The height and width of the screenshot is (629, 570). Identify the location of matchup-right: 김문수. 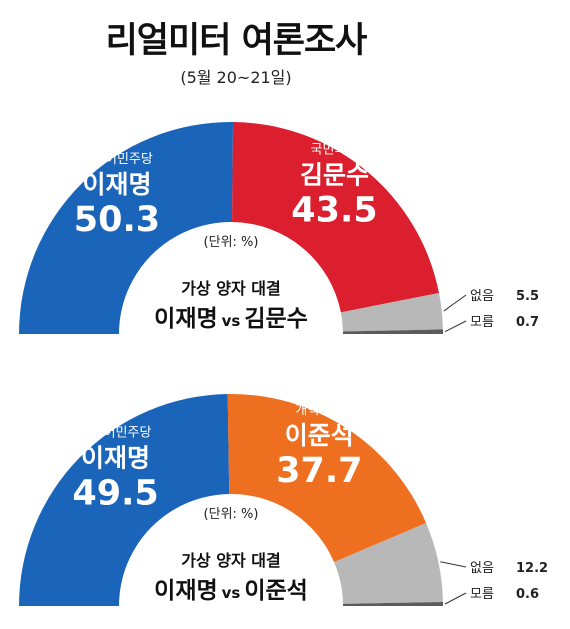
(275, 319).